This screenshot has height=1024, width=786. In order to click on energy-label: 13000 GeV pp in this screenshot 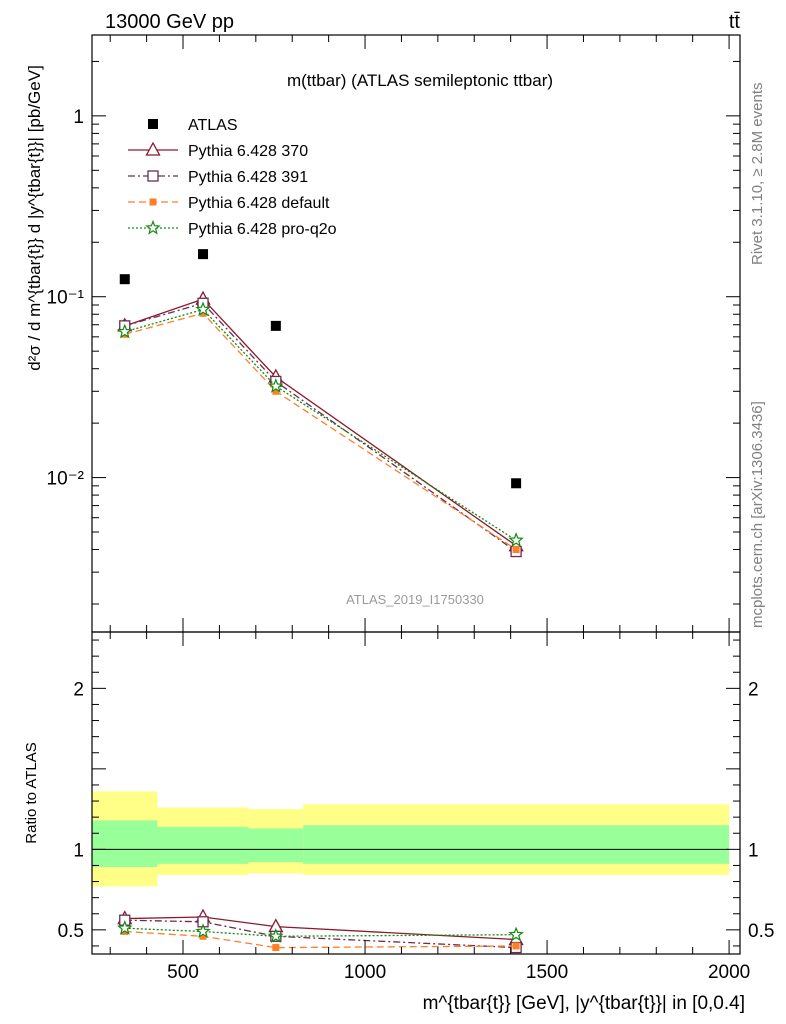, I will do `click(169, 22)`.